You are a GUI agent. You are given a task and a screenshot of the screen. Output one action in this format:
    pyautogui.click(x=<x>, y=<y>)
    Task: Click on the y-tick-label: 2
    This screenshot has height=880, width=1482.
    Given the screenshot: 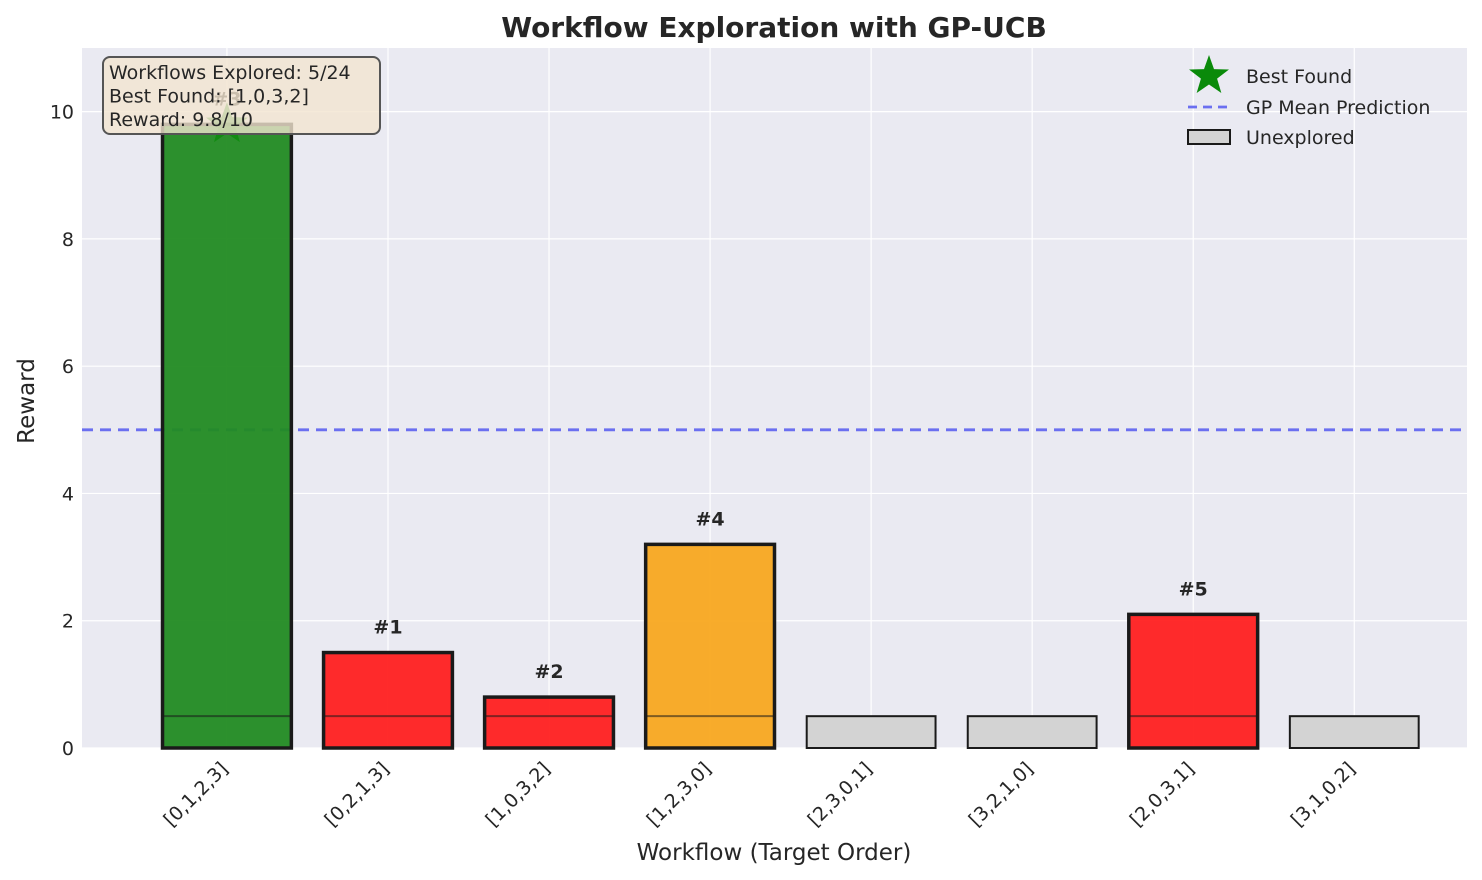 What is the action you would take?
    pyautogui.click(x=68, y=622)
    